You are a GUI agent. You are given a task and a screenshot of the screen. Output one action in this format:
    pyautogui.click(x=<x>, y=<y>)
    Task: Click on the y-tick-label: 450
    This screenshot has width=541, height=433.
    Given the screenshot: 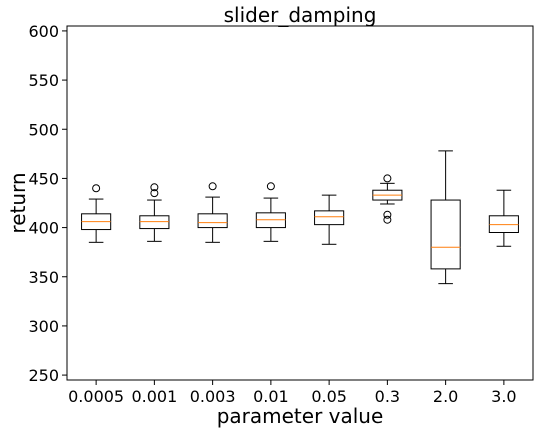 What is the action you would take?
    pyautogui.click(x=43, y=178)
    